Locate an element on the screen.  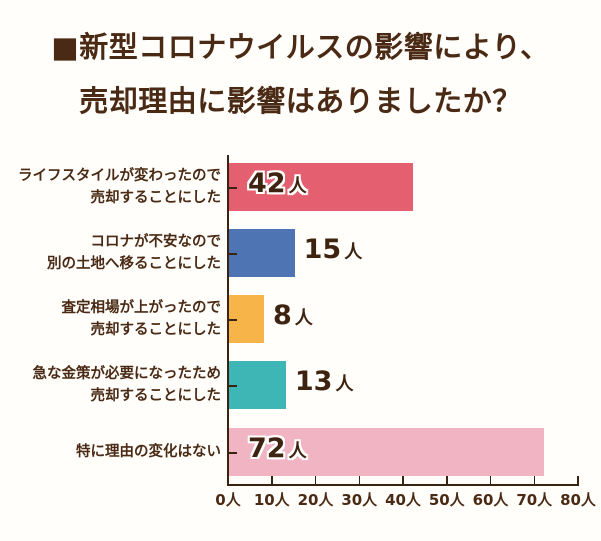
x-axis-label: 80人 is located at coordinates (578, 500).